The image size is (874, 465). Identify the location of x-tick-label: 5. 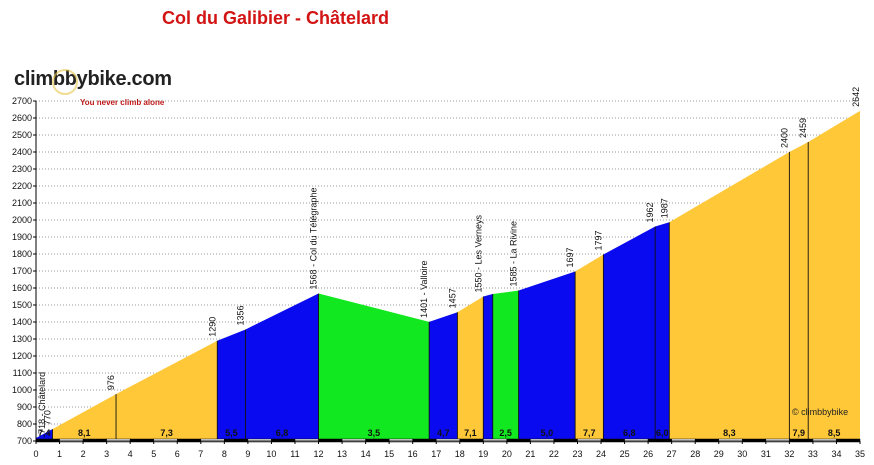
(153, 454).